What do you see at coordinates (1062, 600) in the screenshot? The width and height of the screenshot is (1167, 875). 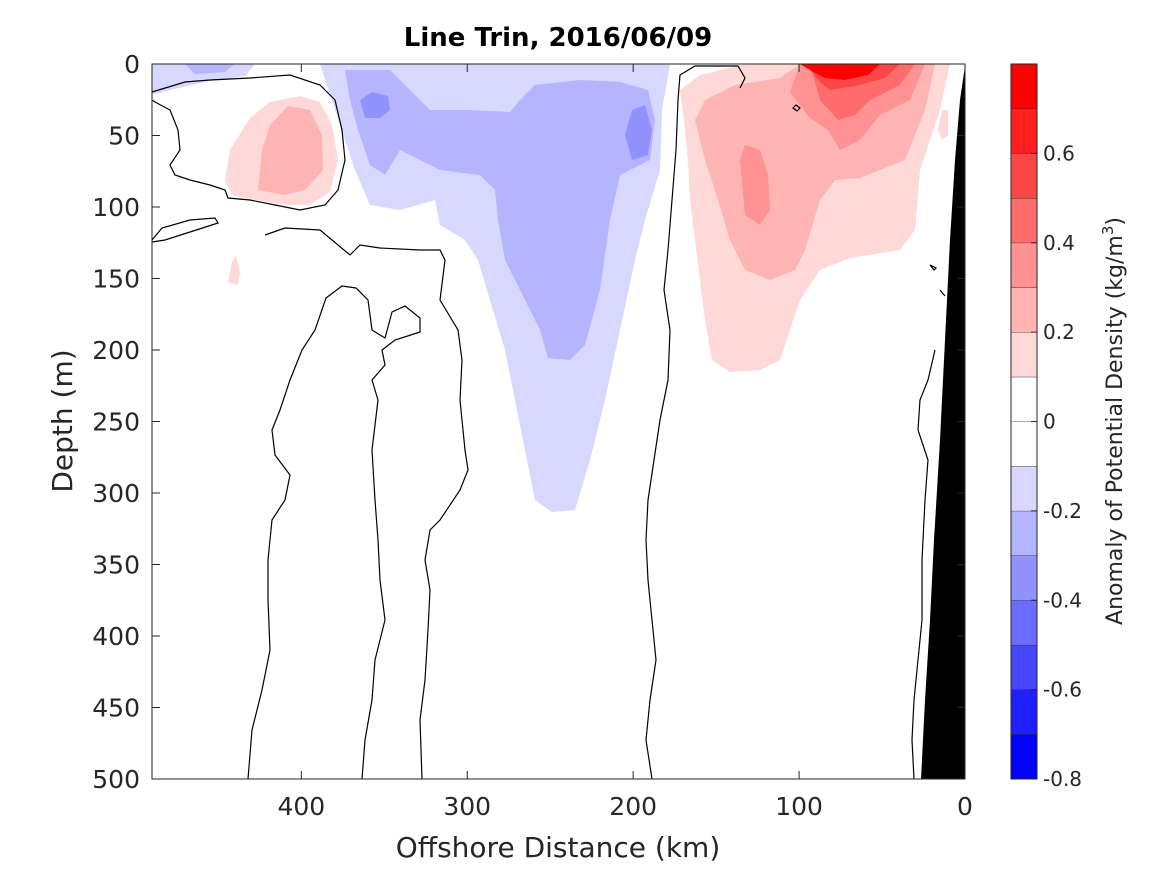 I see `colorbar-tick-label: -0.4` at bounding box center [1062, 600].